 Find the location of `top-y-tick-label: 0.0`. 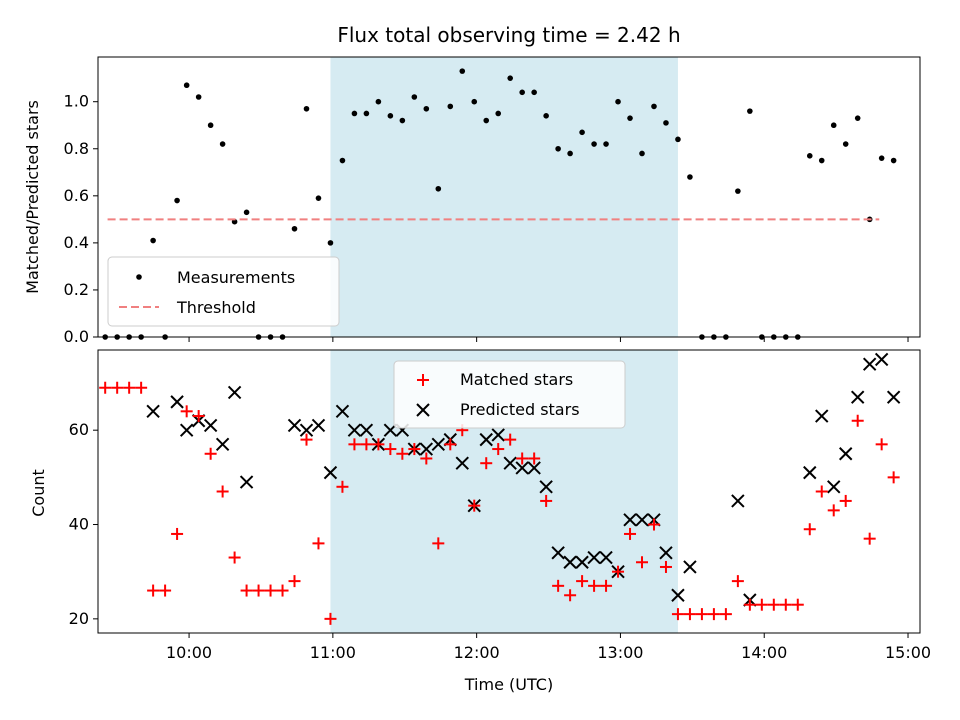

top-y-tick-label: 0.0 is located at coordinates (76, 336).